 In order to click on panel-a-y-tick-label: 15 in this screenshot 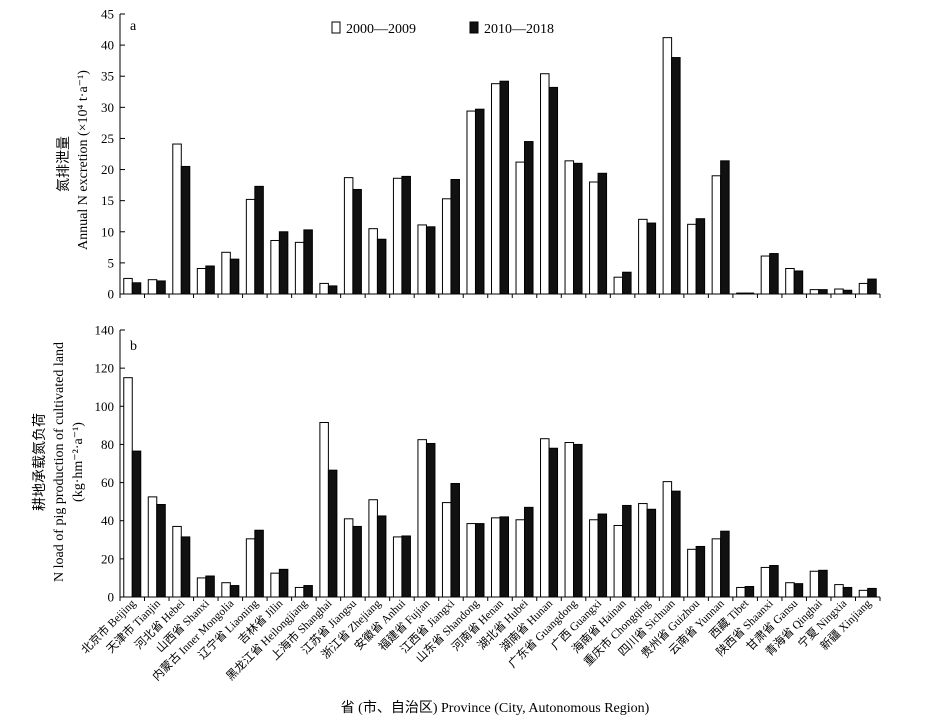, I will do `click(107, 200)`.